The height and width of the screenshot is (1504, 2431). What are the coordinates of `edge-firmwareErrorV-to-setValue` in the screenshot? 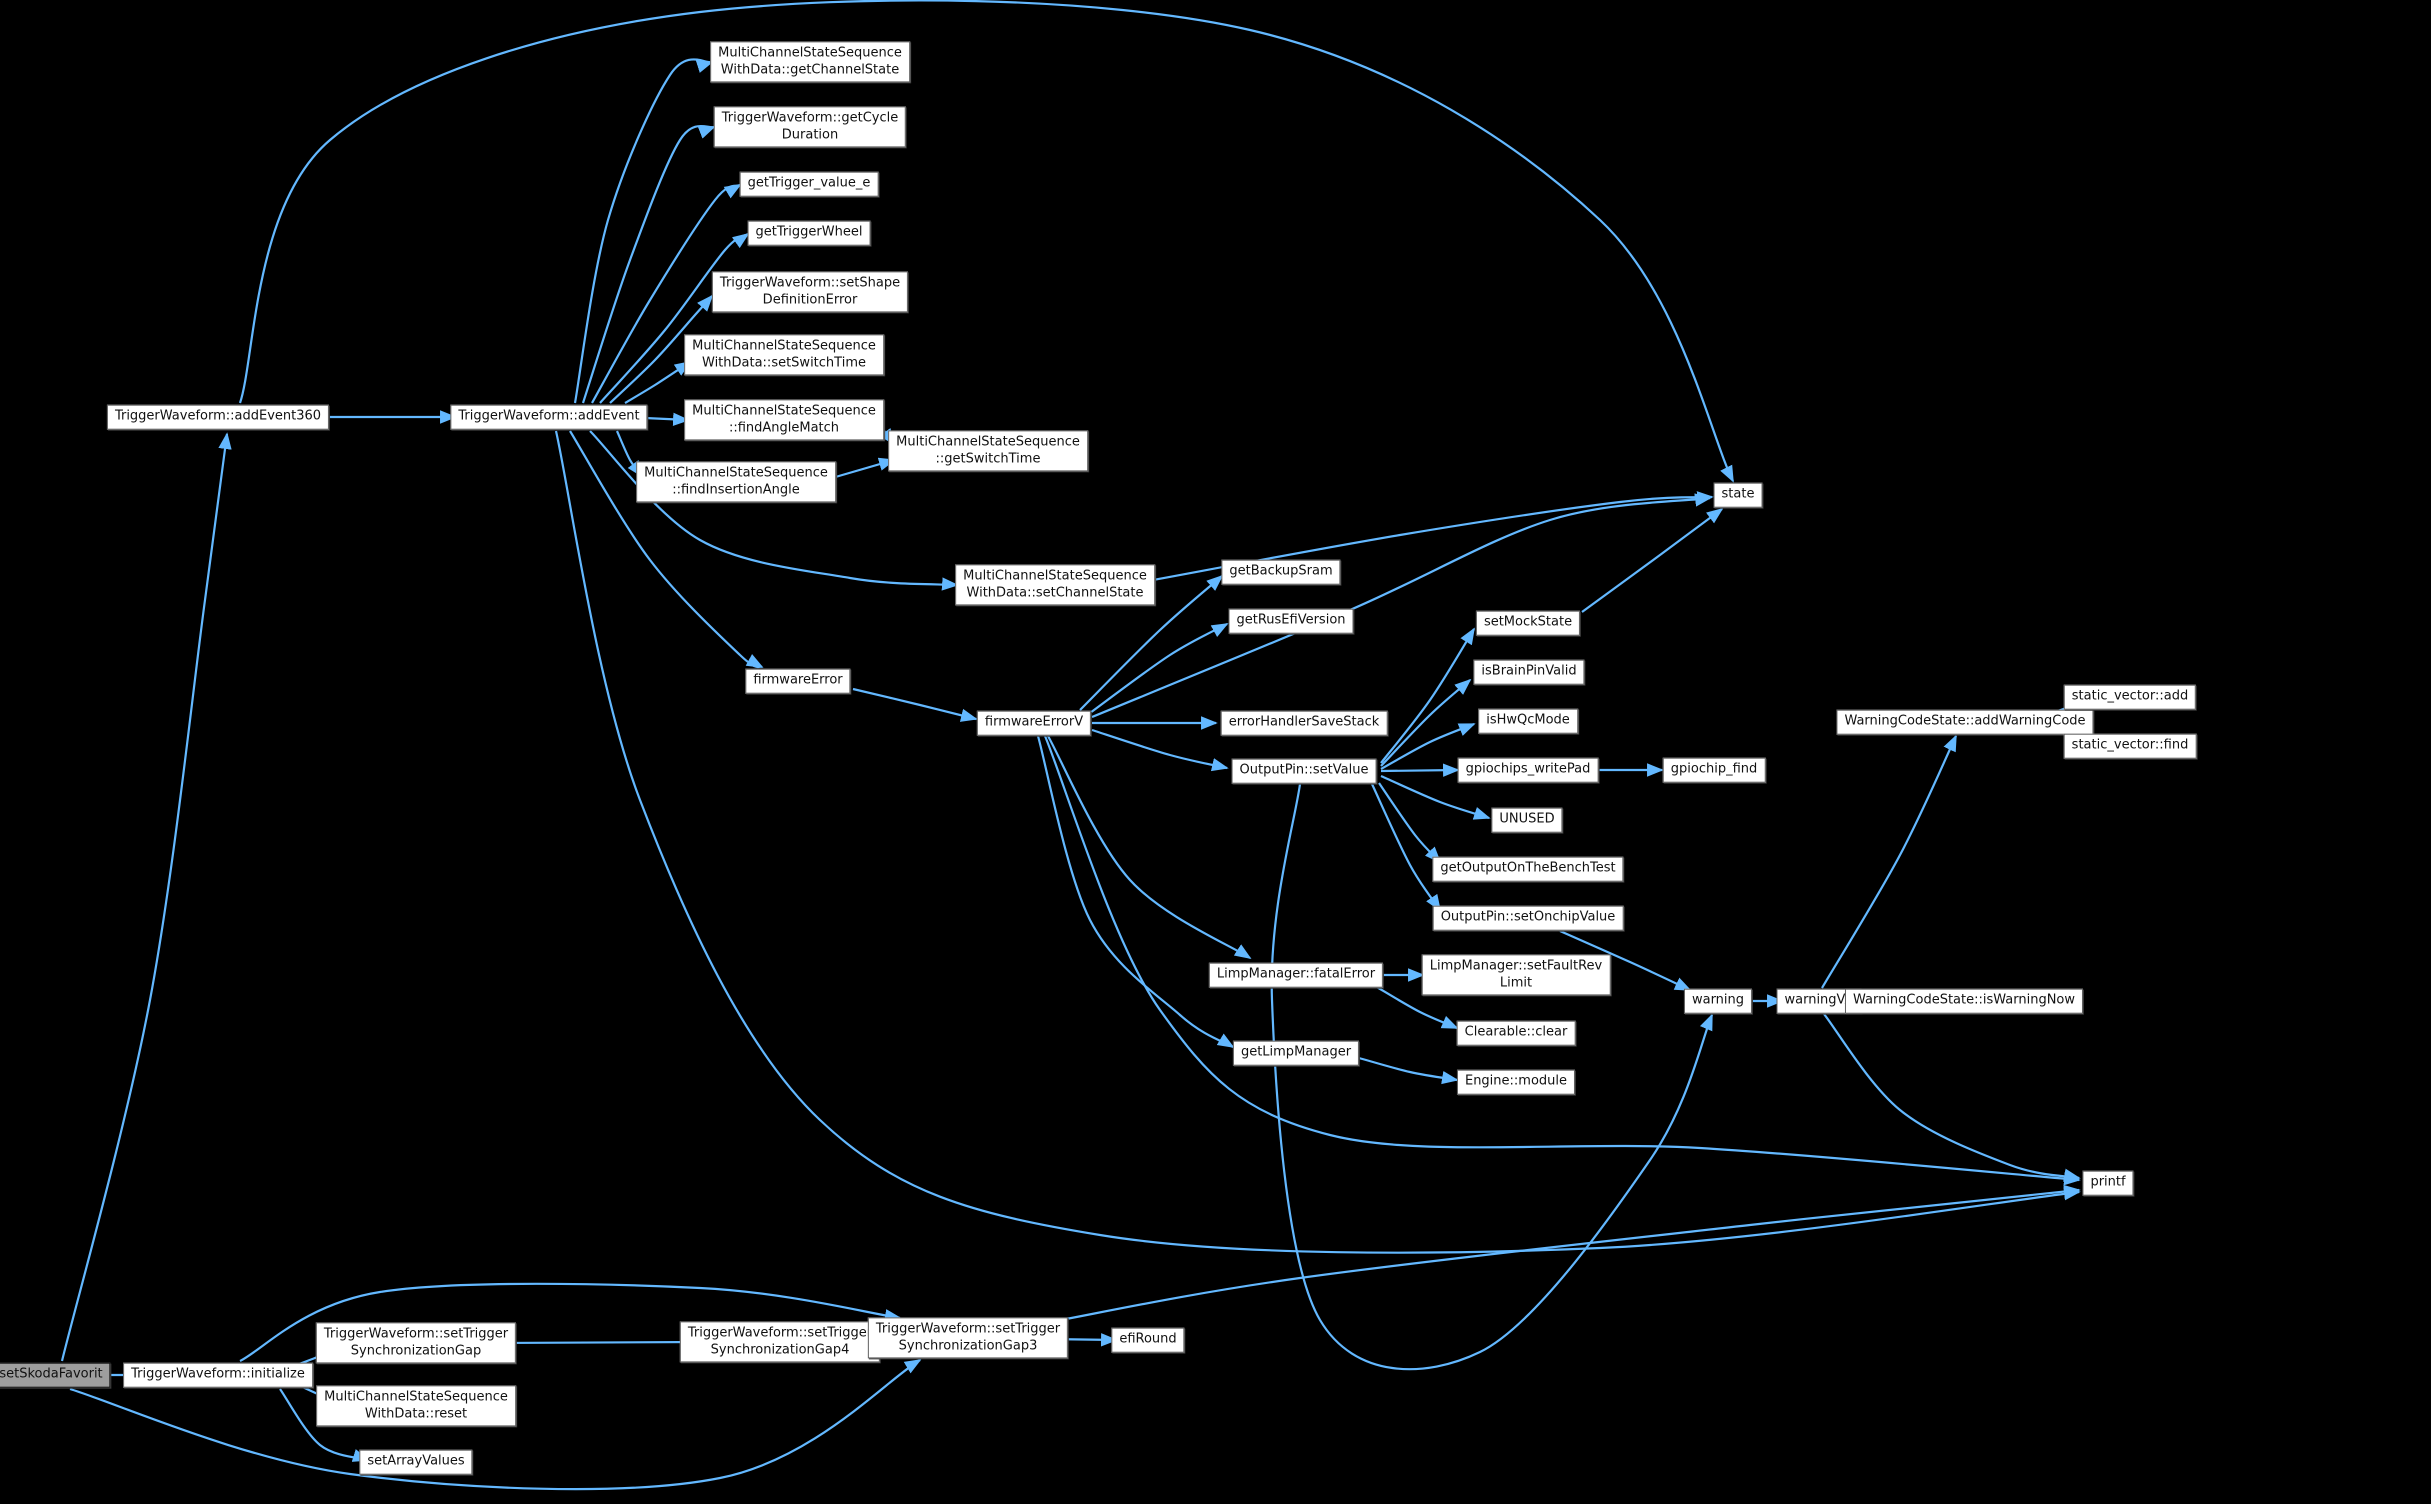 It's located at (1160, 750).